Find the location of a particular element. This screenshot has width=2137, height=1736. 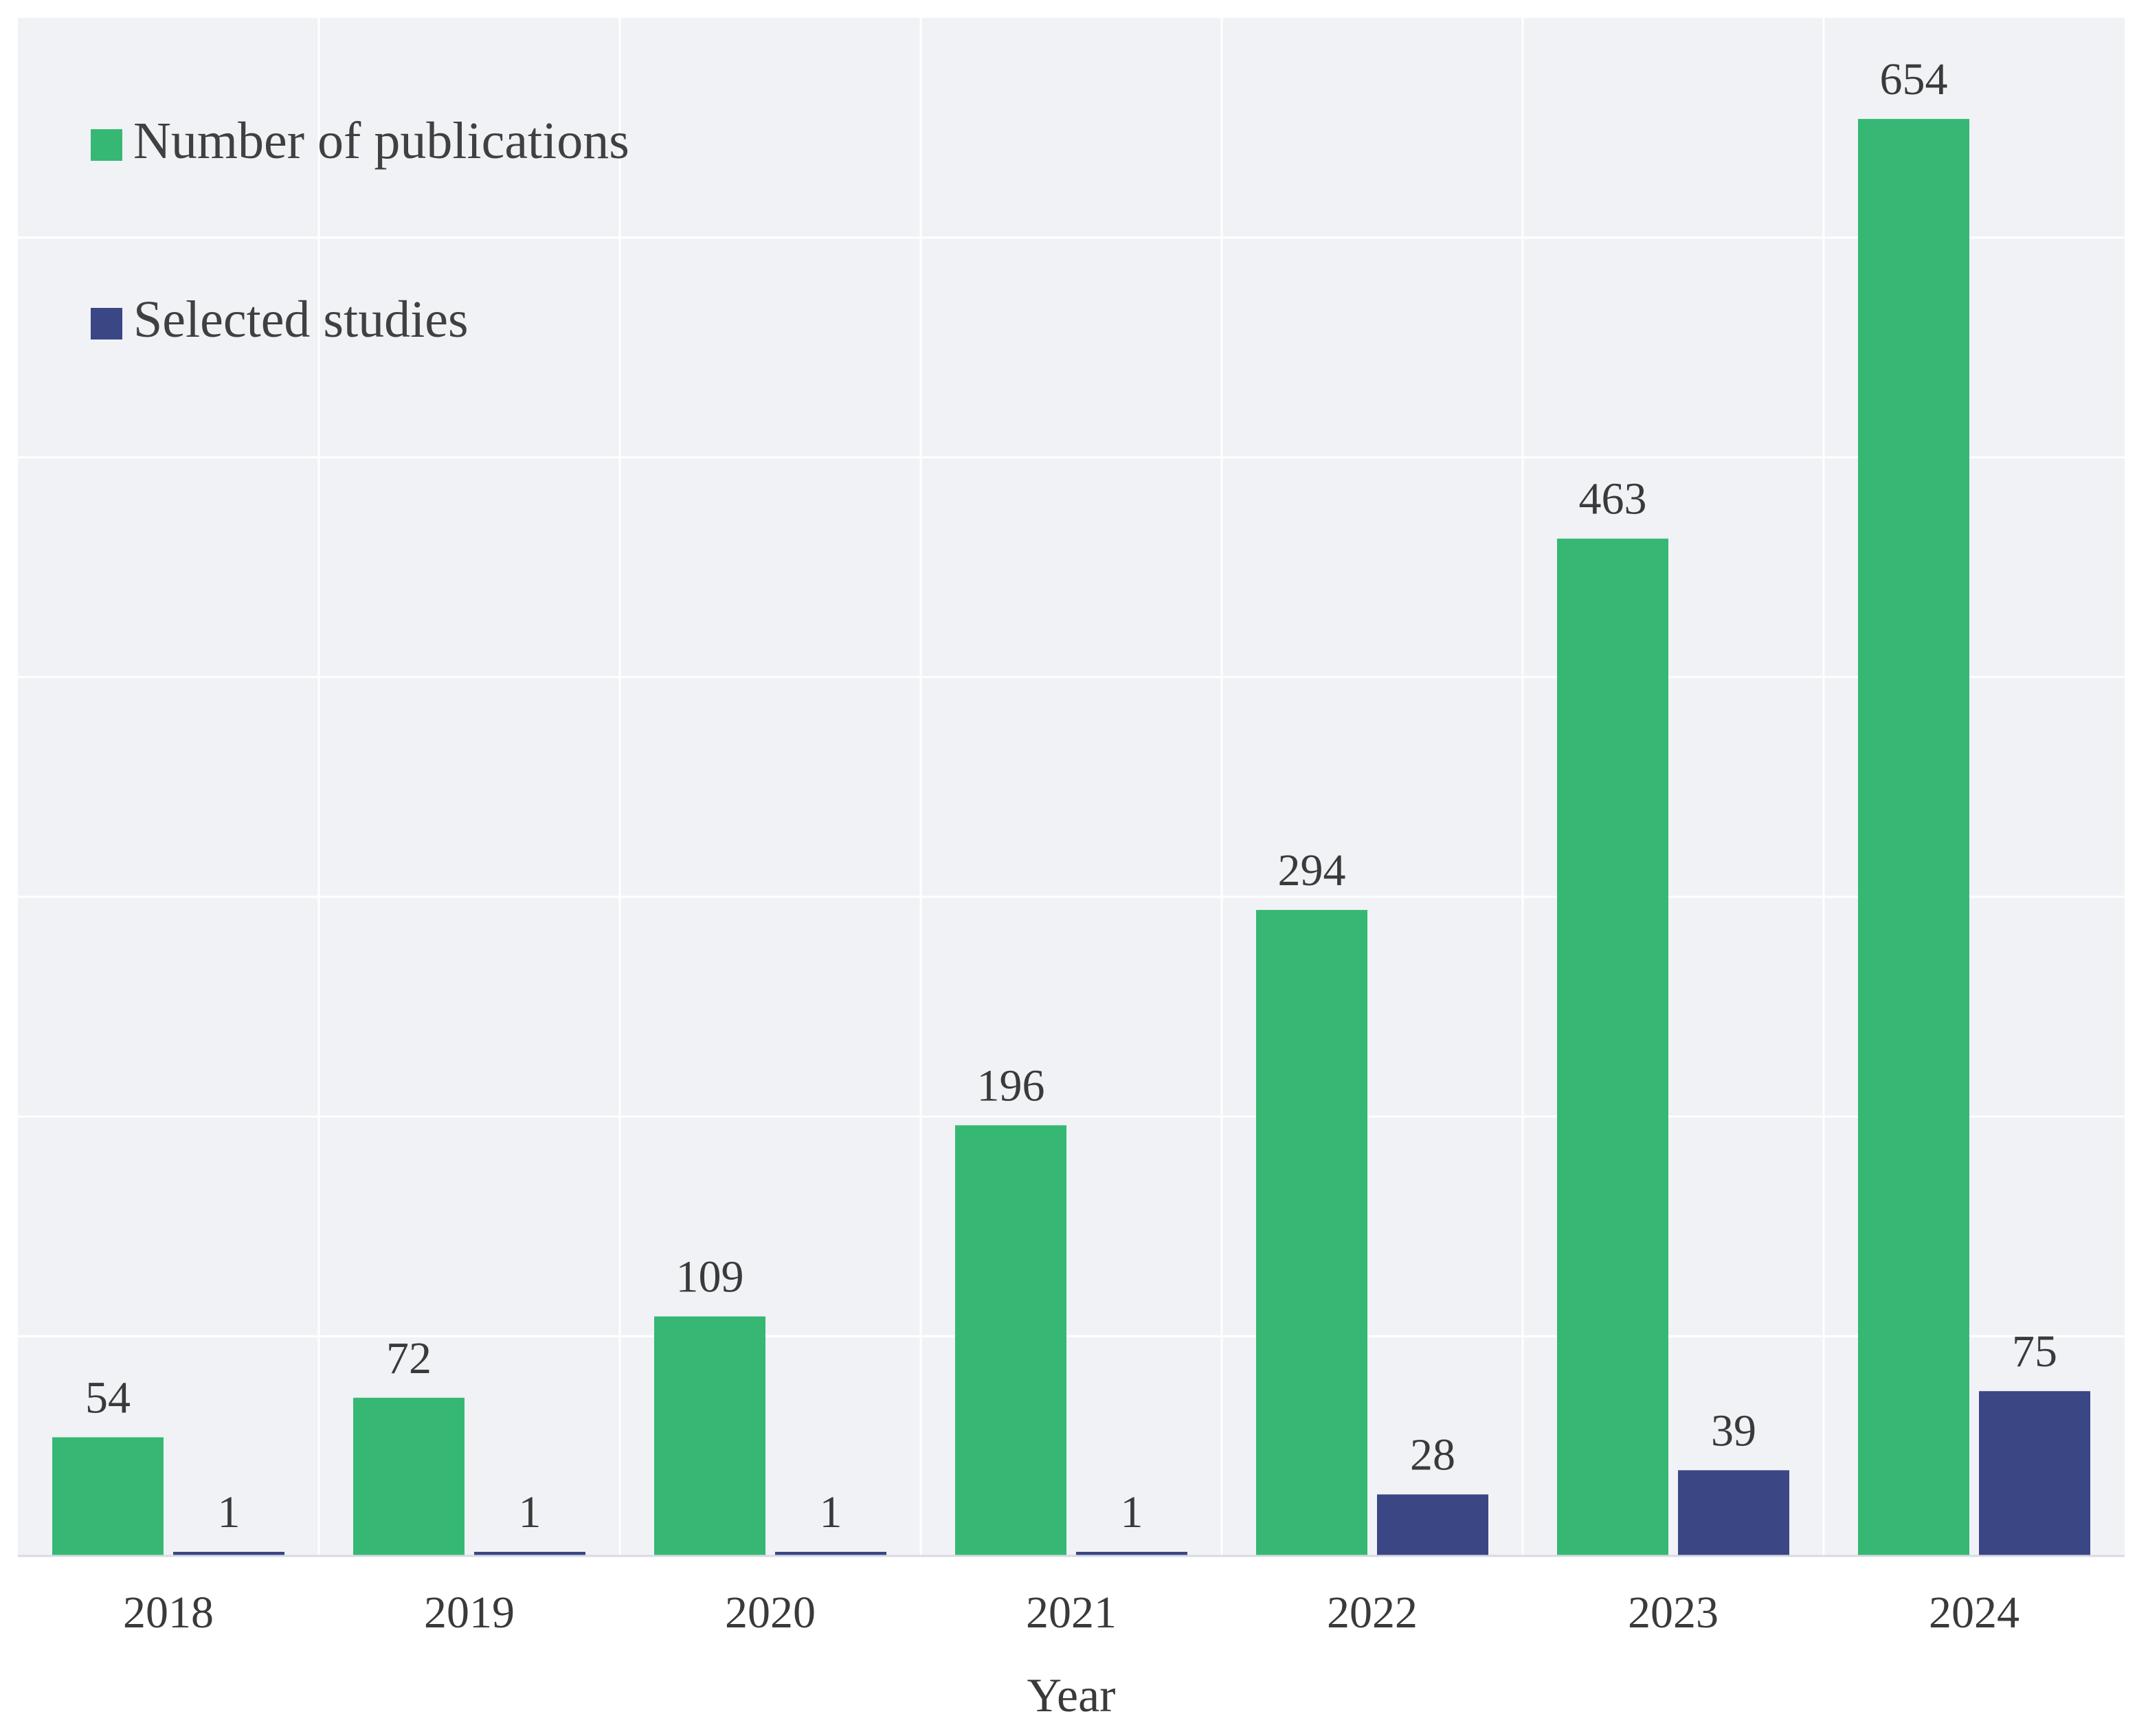

data-label-selected-2019: 1 is located at coordinates (530, 1512).